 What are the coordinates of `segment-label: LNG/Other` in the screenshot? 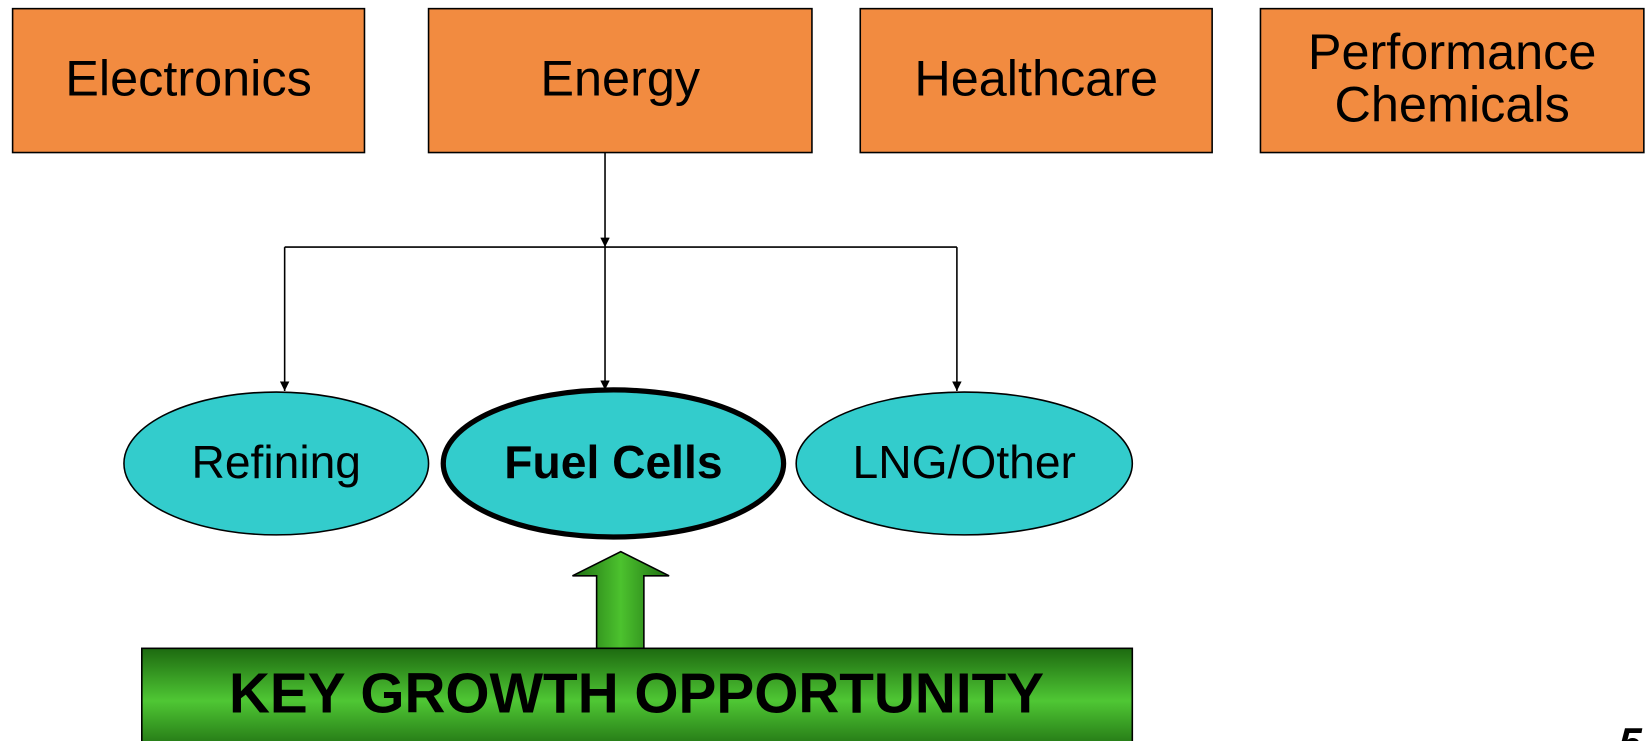 It's located at (964, 462).